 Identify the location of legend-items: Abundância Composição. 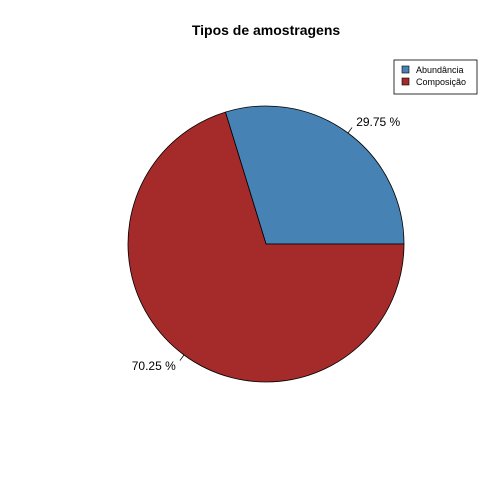
(433, 76).